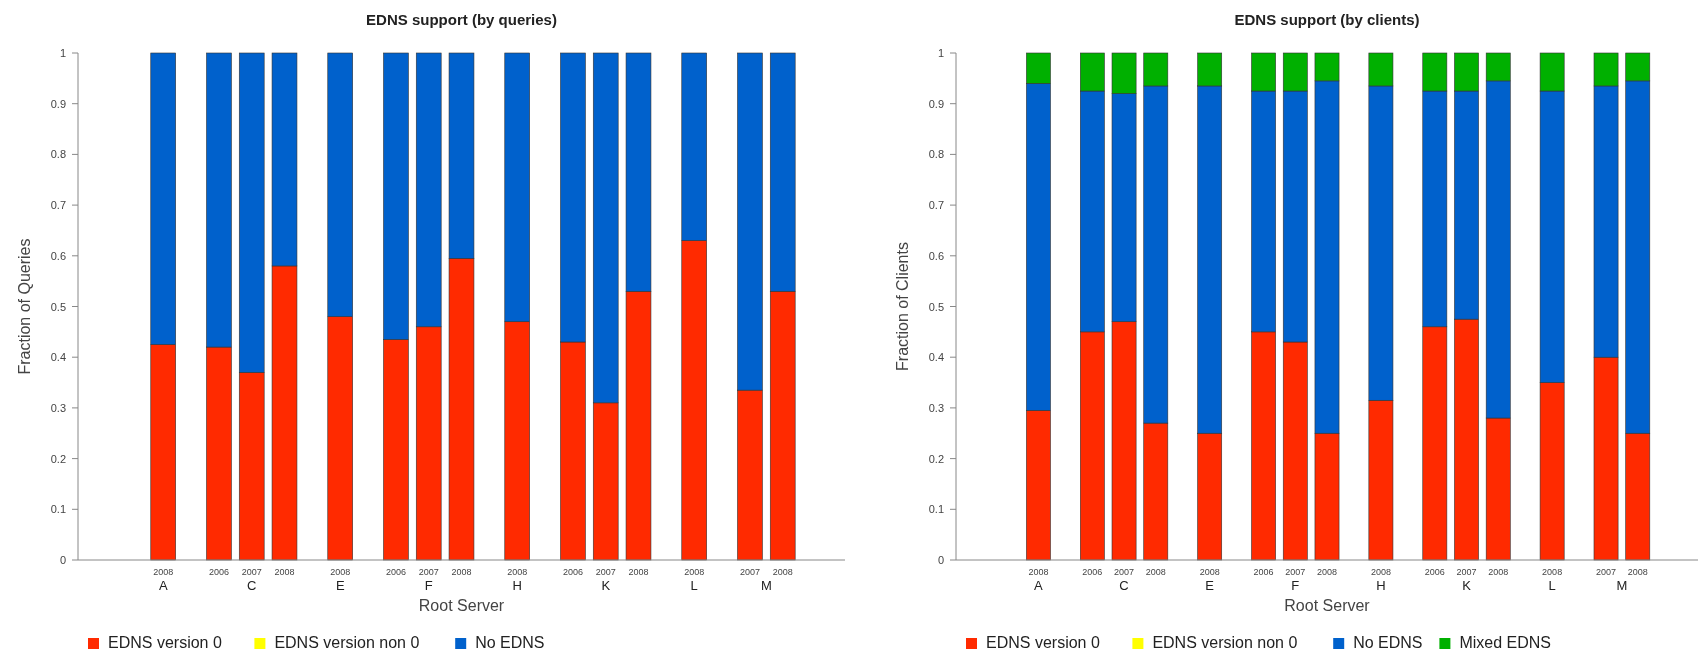 The height and width of the screenshot is (654, 1706). Describe the element at coordinates (902, 306) in the screenshot. I see `y-axis-title: Fraction of Clients` at that location.